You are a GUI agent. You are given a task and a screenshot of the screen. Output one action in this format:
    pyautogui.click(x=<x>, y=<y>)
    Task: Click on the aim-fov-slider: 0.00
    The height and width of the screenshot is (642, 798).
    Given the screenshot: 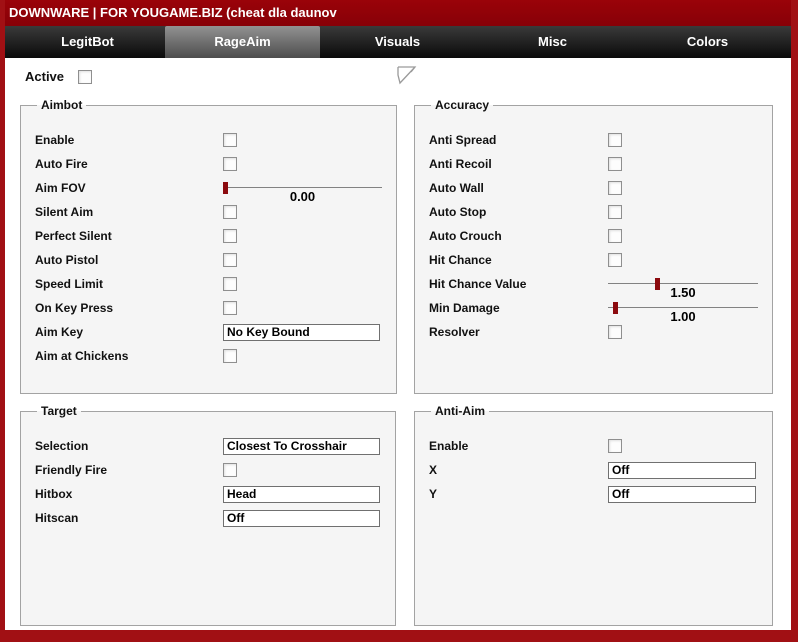 What is the action you would take?
    pyautogui.click(x=302, y=190)
    